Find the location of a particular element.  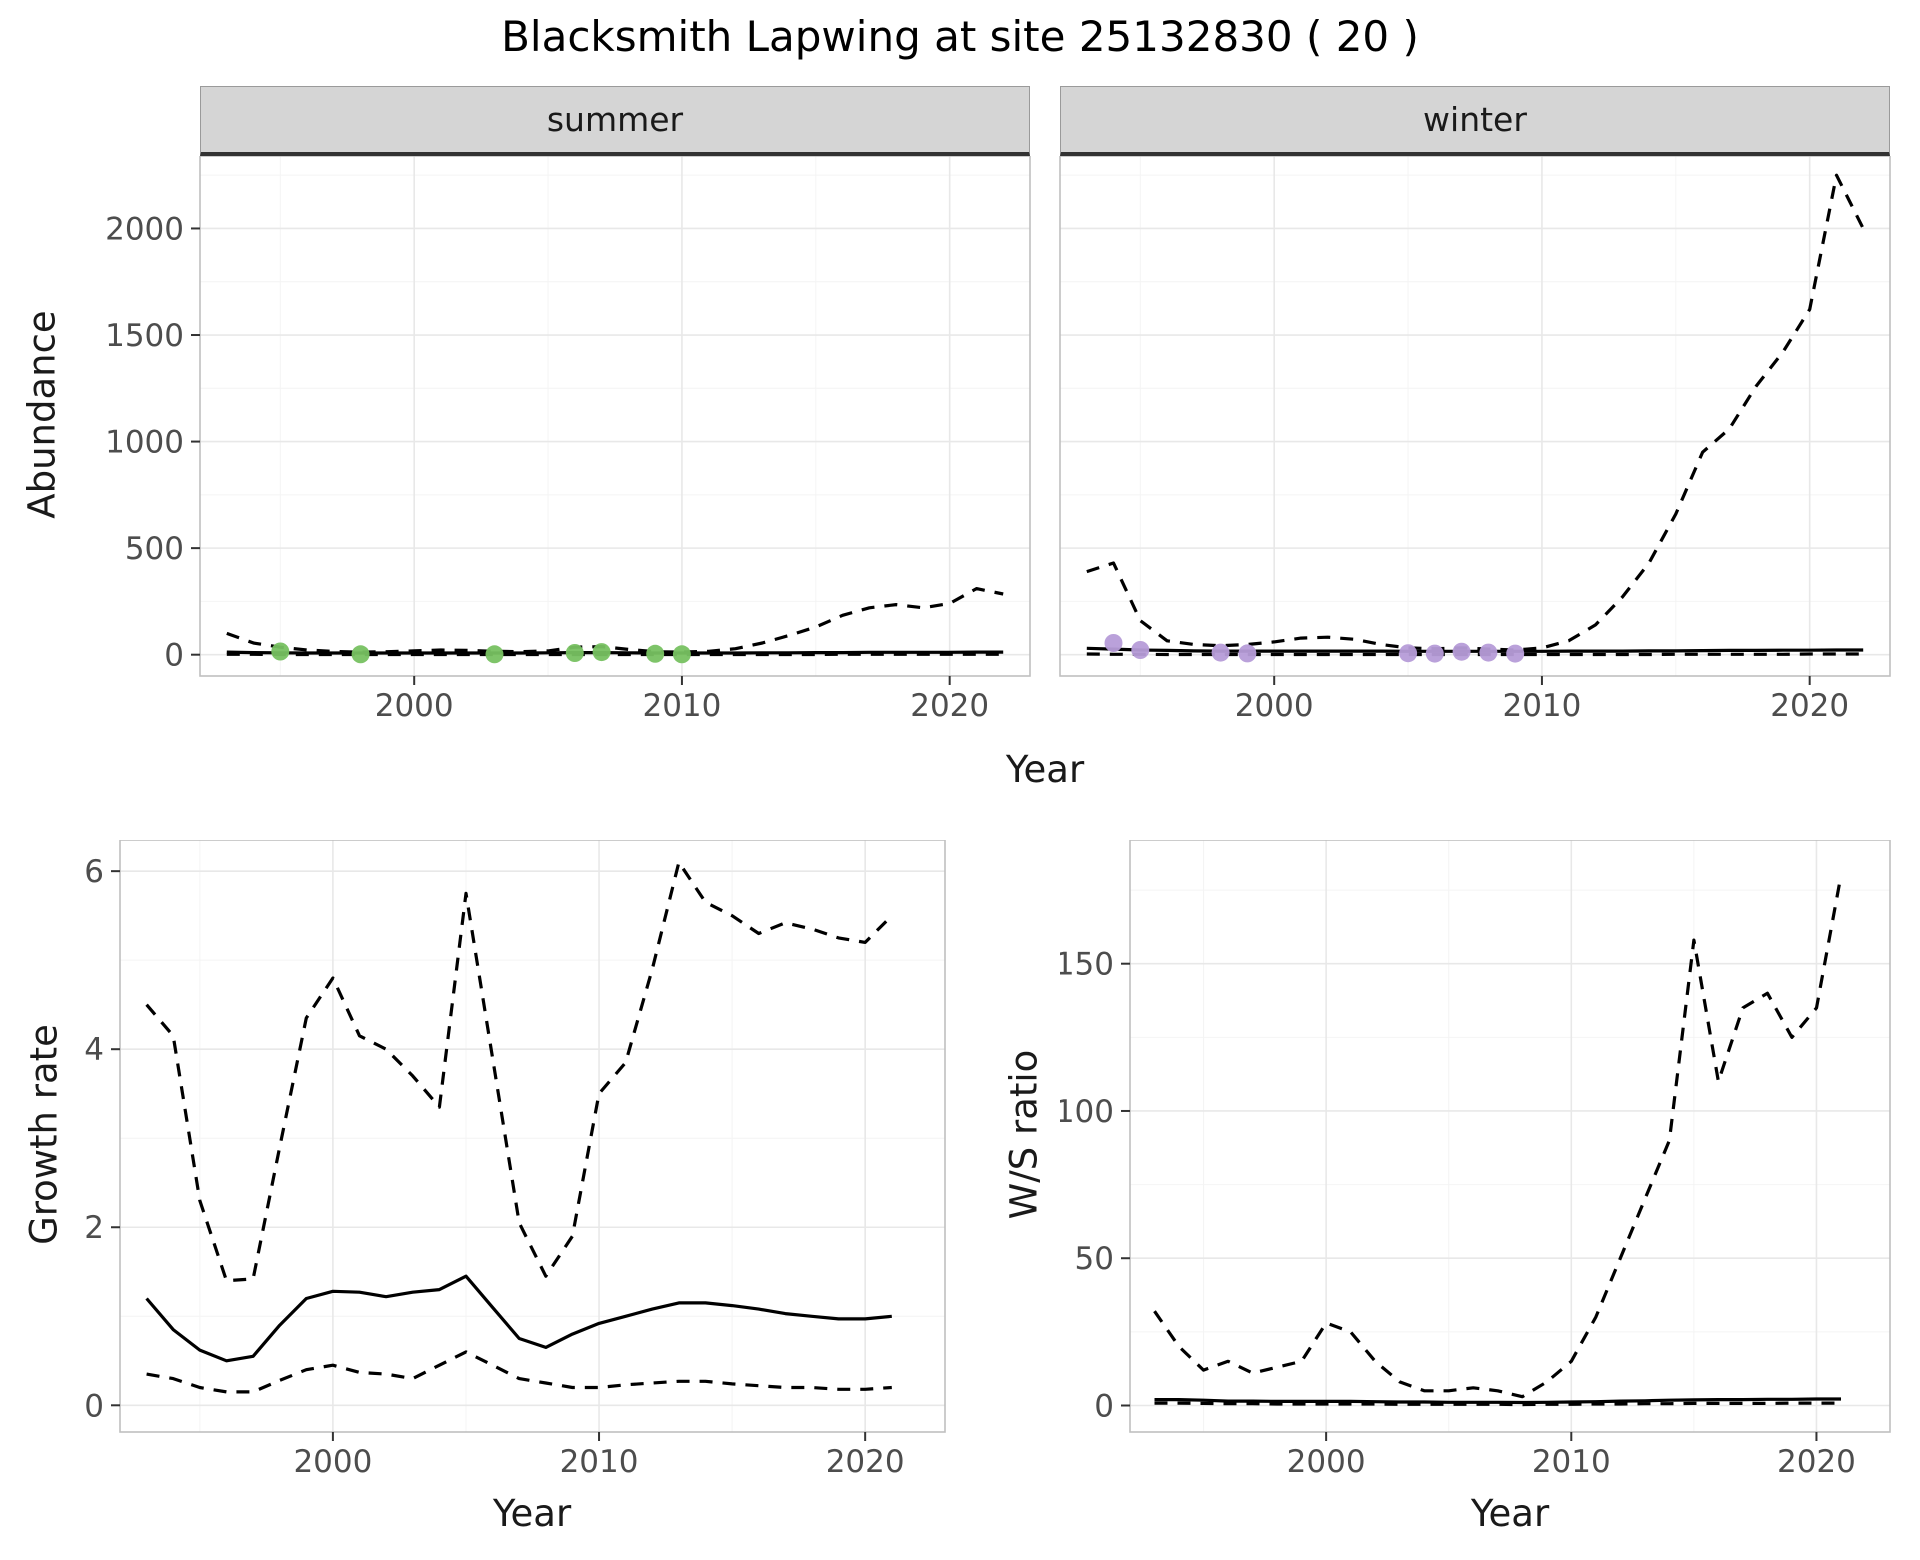

year-axis-label-bottom-right: Year is located at coordinates (1510, 1513).